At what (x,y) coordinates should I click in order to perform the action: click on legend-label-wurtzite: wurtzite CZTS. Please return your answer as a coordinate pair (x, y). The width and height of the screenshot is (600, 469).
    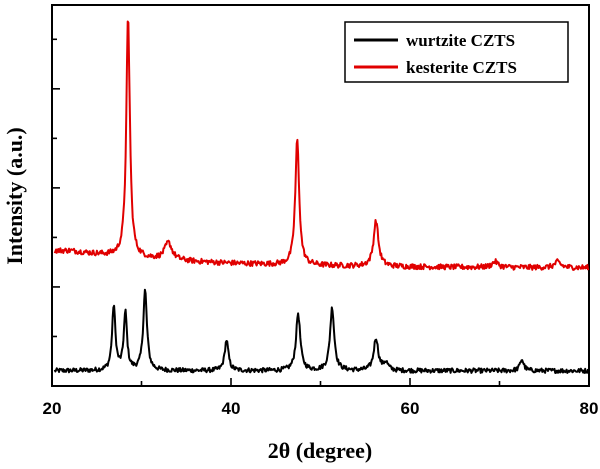
    Looking at the image, I should click on (460, 40).